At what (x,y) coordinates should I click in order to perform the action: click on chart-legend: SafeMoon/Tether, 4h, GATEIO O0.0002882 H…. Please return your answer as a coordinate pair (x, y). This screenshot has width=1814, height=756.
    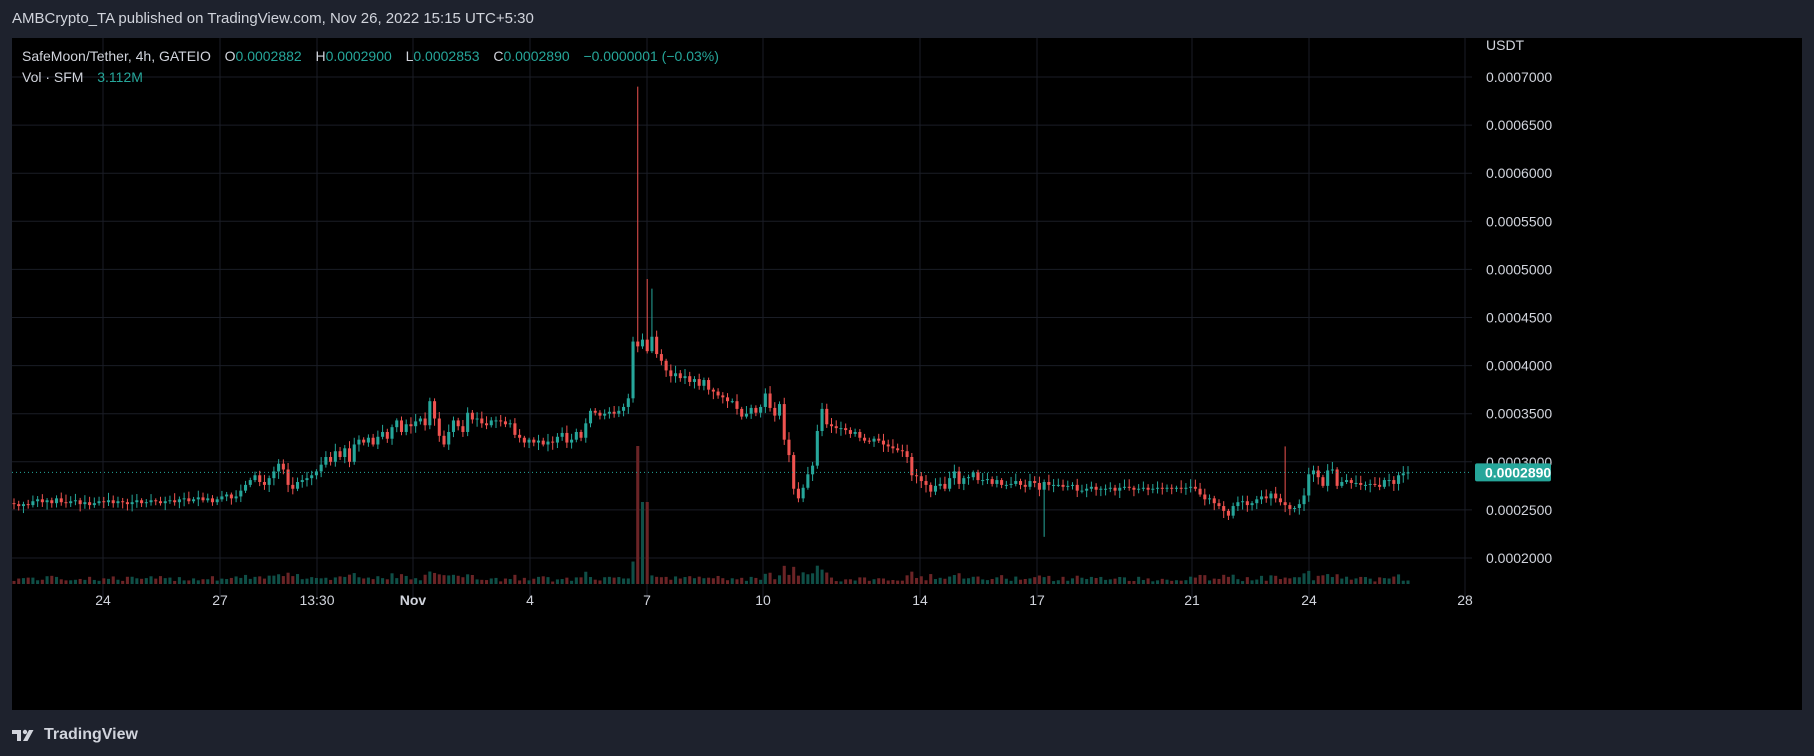
    Looking at the image, I should click on (370, 67).